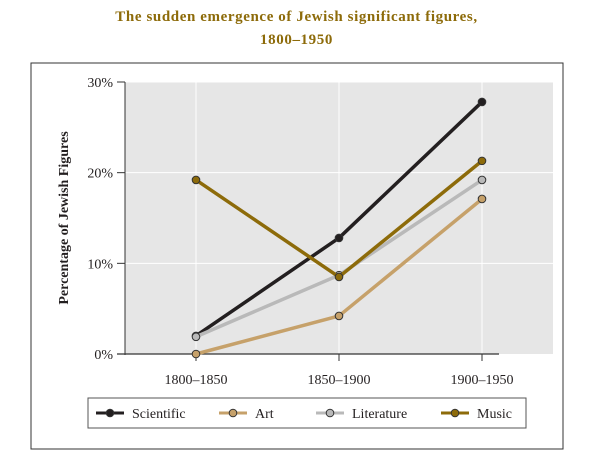 This screenshot has width=593, height=476. I want to click on legend-label: Music, so click(494, 414).